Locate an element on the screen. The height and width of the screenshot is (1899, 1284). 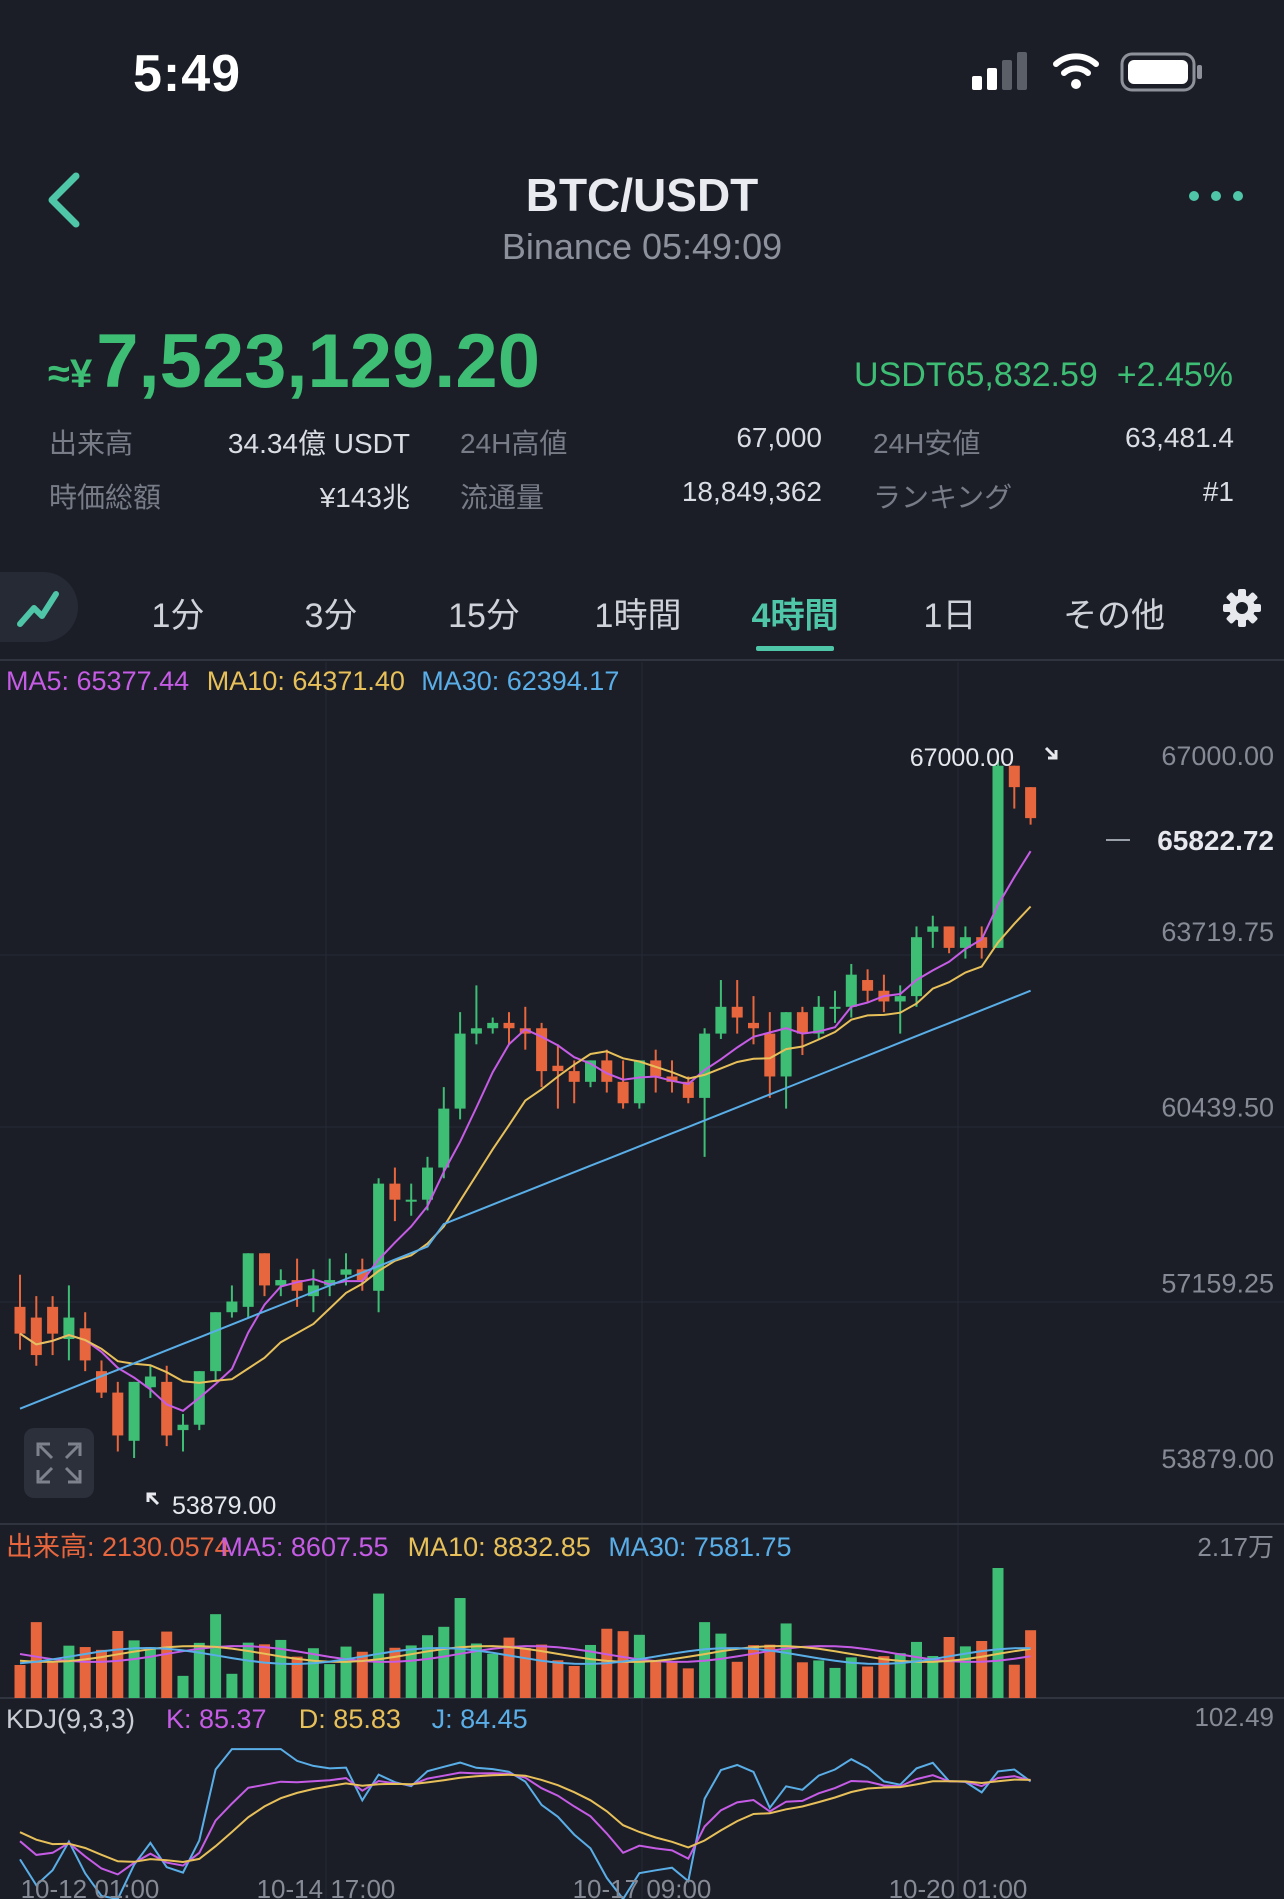
tab-4hour: 4時間 is located at coordinates (795, 616).